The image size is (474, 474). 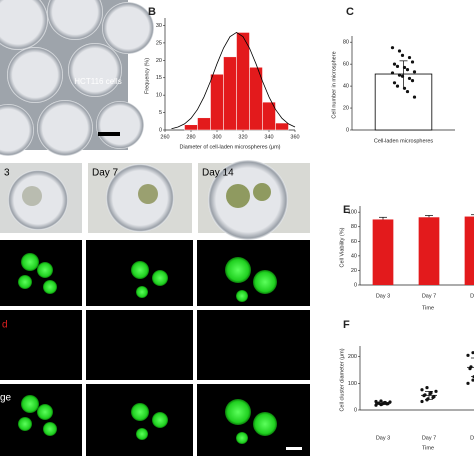 What do you see at coordinates (105, 173) in the screenshot?
I see `column-label: Day 7` at bounding box center [105, 173].